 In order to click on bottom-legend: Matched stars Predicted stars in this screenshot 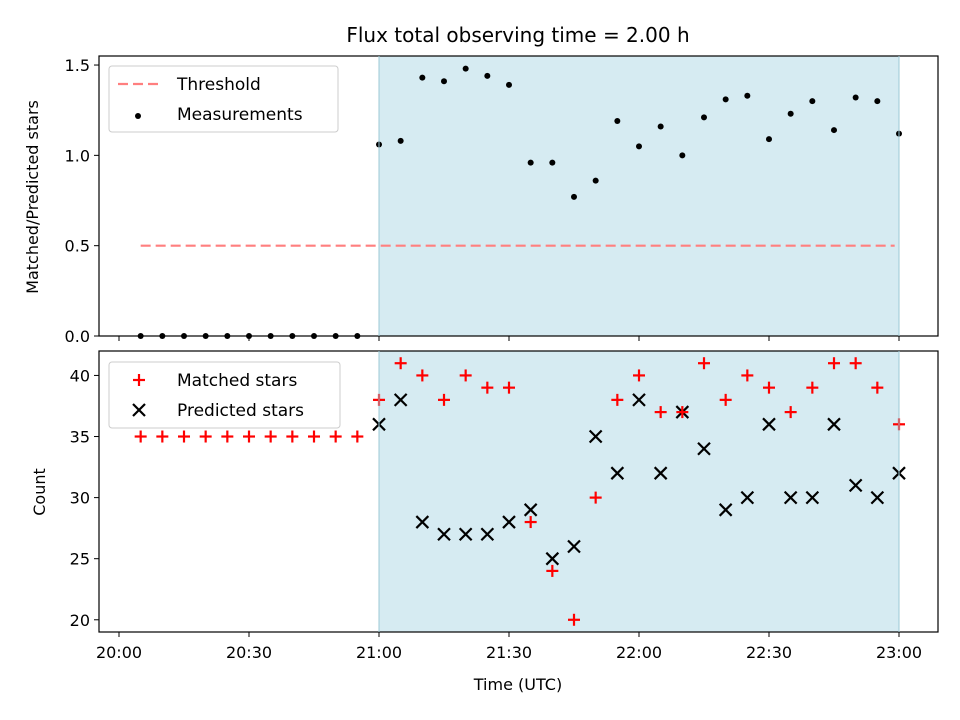, I will do `click(224, 395)`.